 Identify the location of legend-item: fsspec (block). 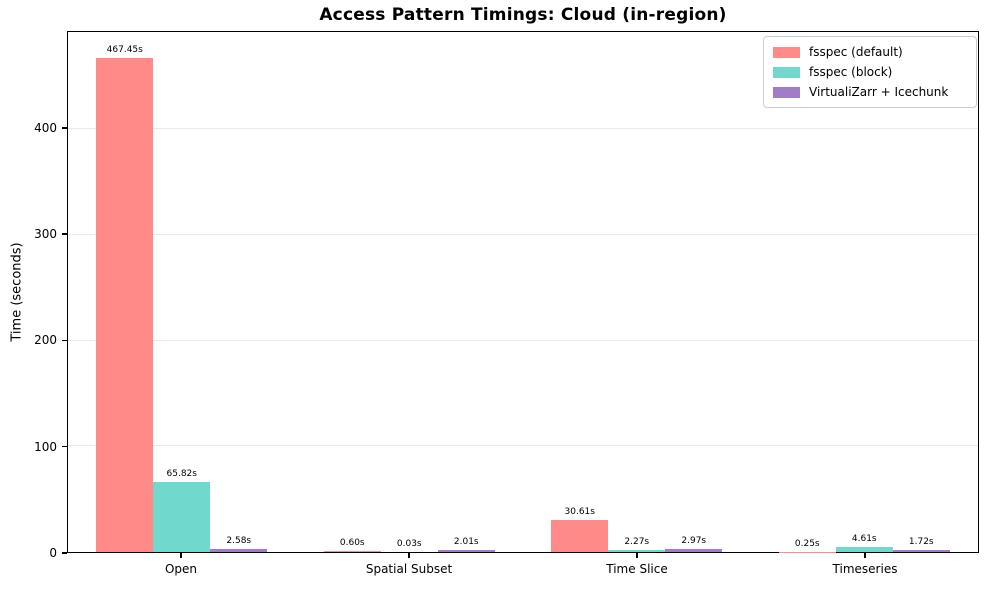
(869, 72).